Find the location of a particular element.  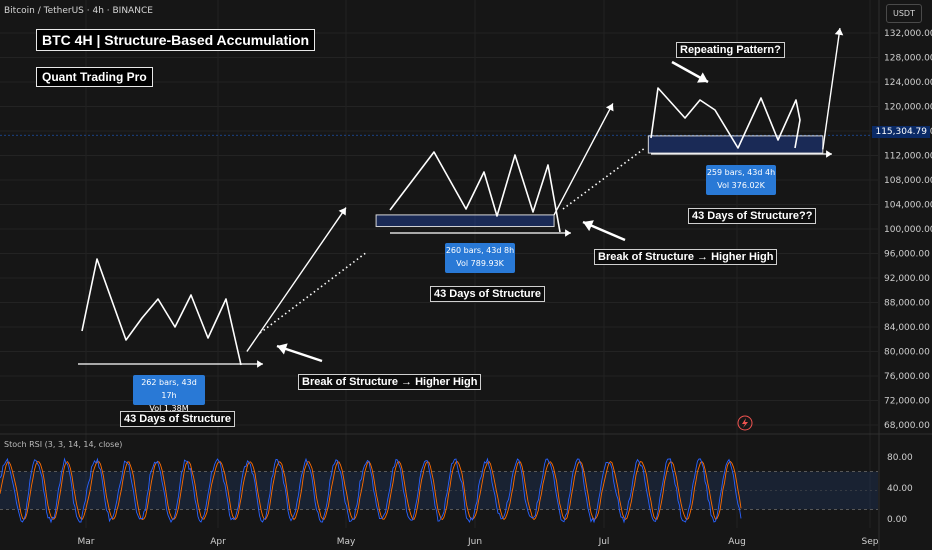

y-tick-label: 80,000.00 is located at coordinates (907, 353).